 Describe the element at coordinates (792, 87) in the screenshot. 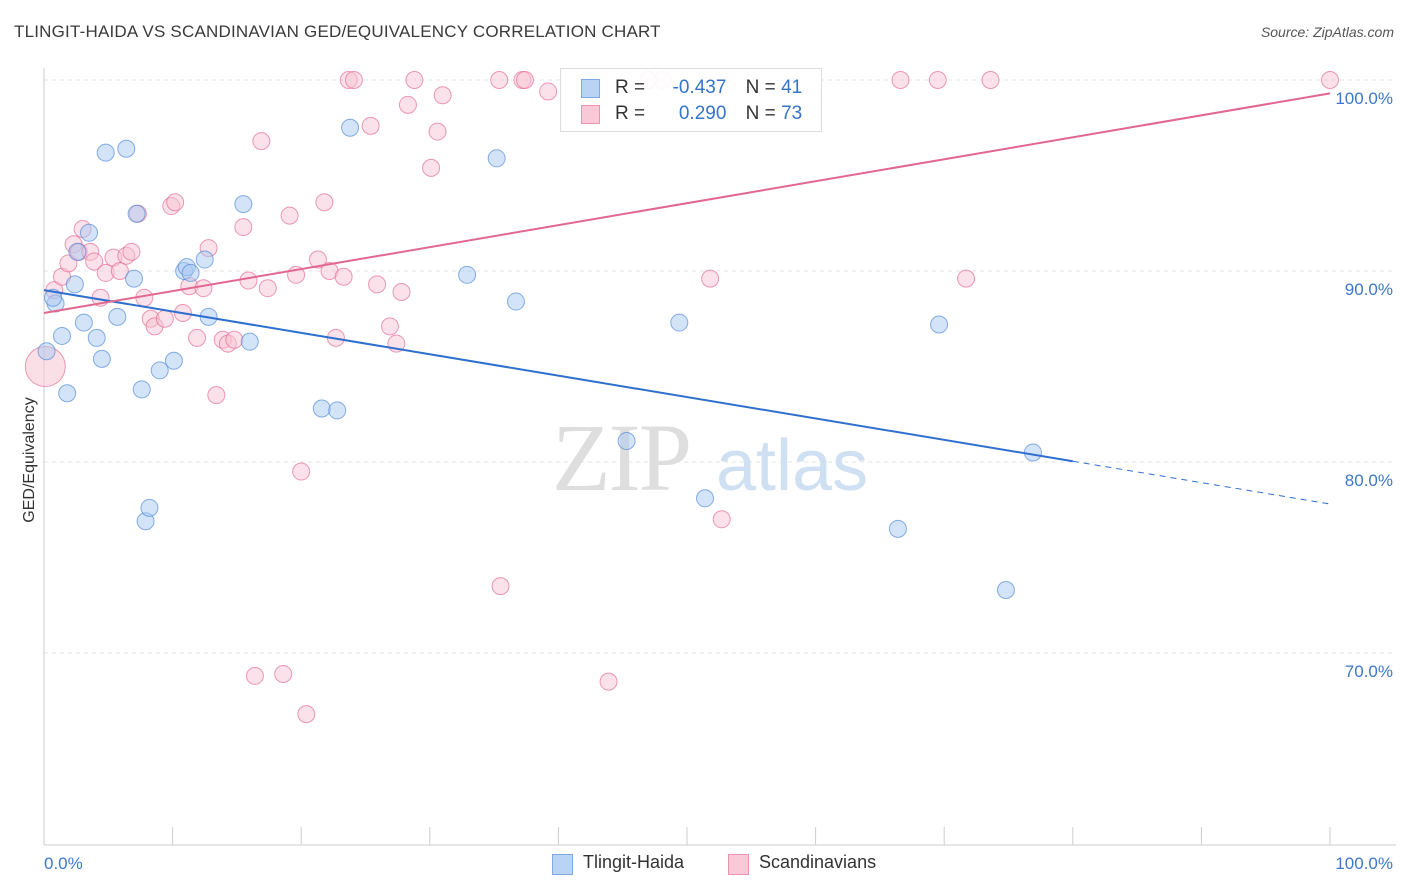

I see `legend-n-value: 41` at that location.